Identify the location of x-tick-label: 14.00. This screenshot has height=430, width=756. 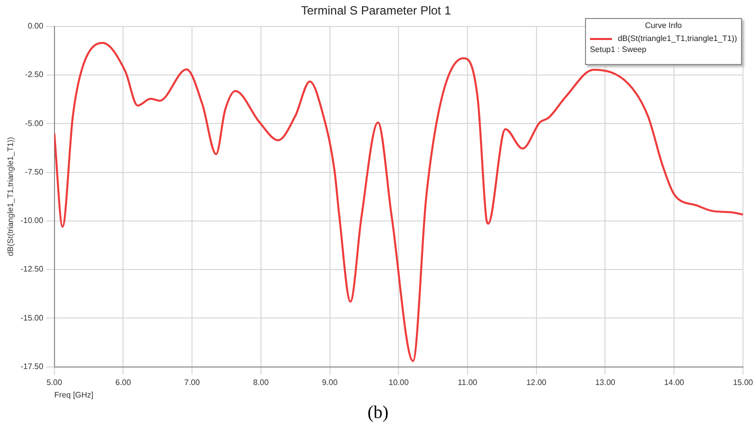
(674, 382).